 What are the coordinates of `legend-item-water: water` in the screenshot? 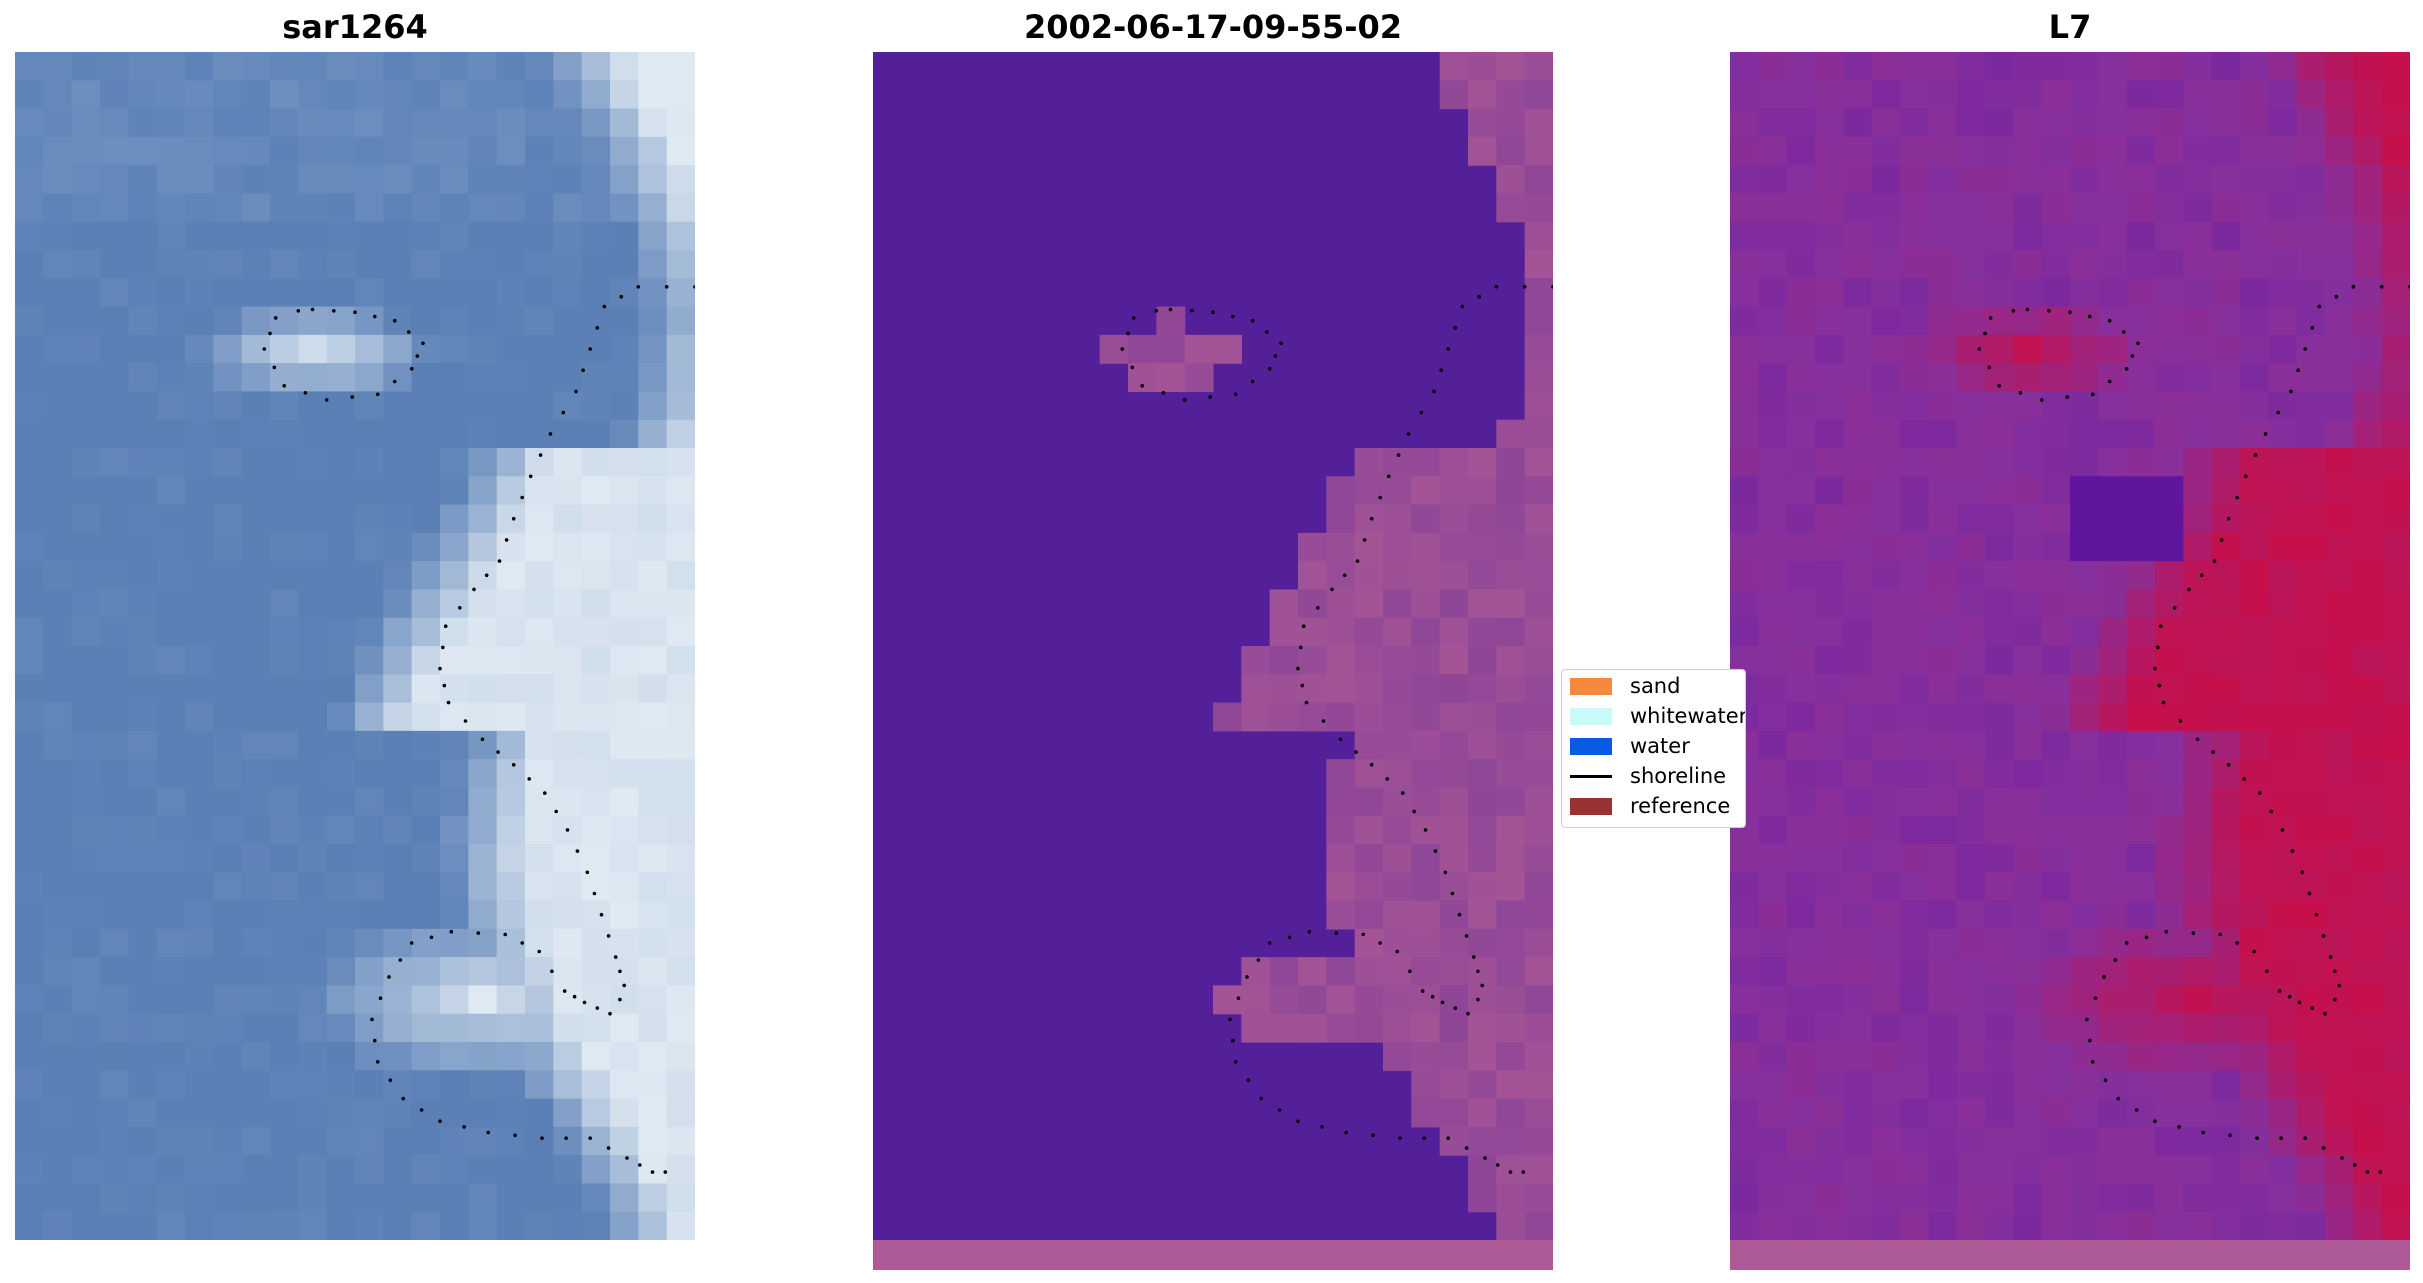 It's located at (1626, 746).